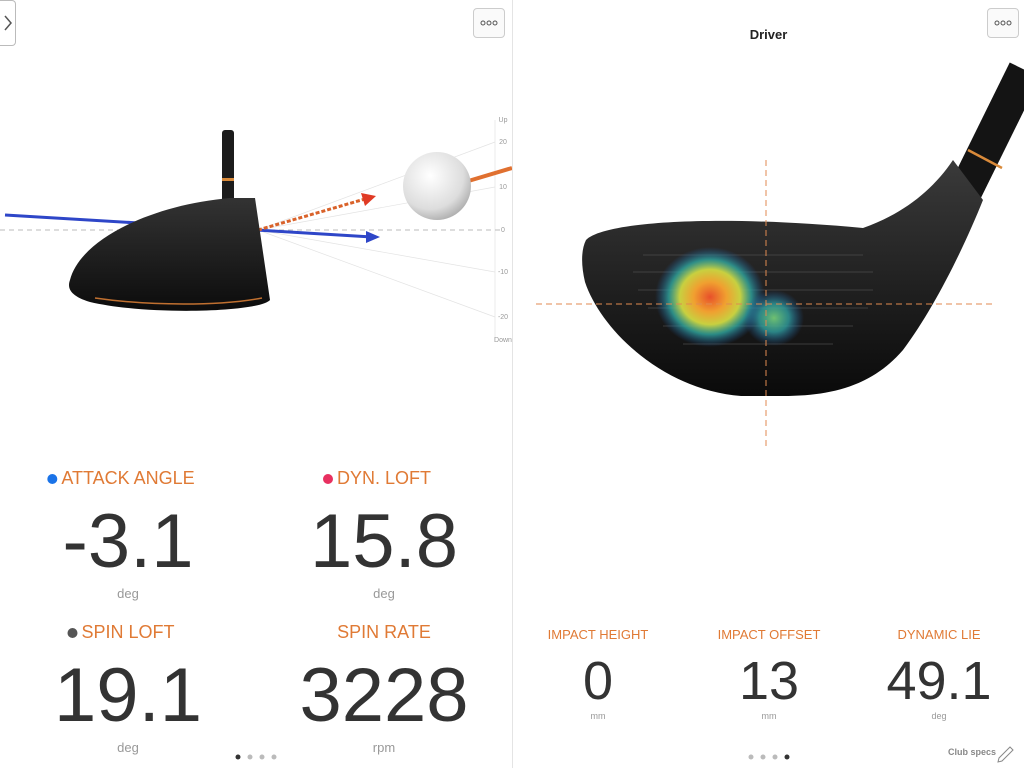 This screenshot has width=1024, height=768. I want to click on metric-label: DYNAMIC LIE, so click(939, 634).